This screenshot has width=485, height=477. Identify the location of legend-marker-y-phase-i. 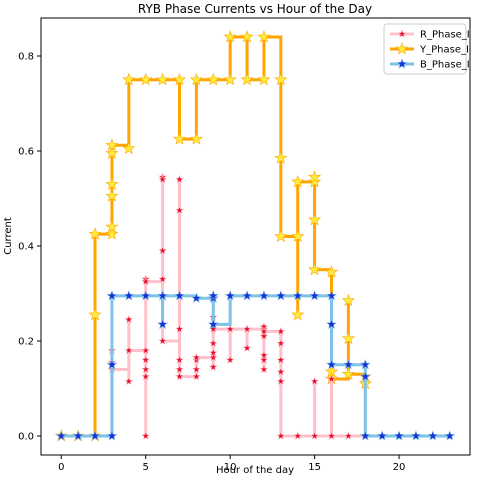
(402, 48).